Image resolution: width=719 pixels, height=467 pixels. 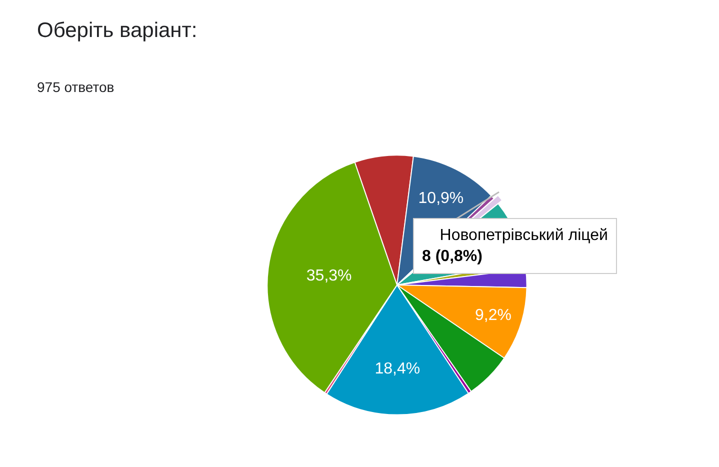 What do you see at coordinates (441, 198) in the screenshot?
I see `data-label: 10,9%` at bounding box center [441, 198].